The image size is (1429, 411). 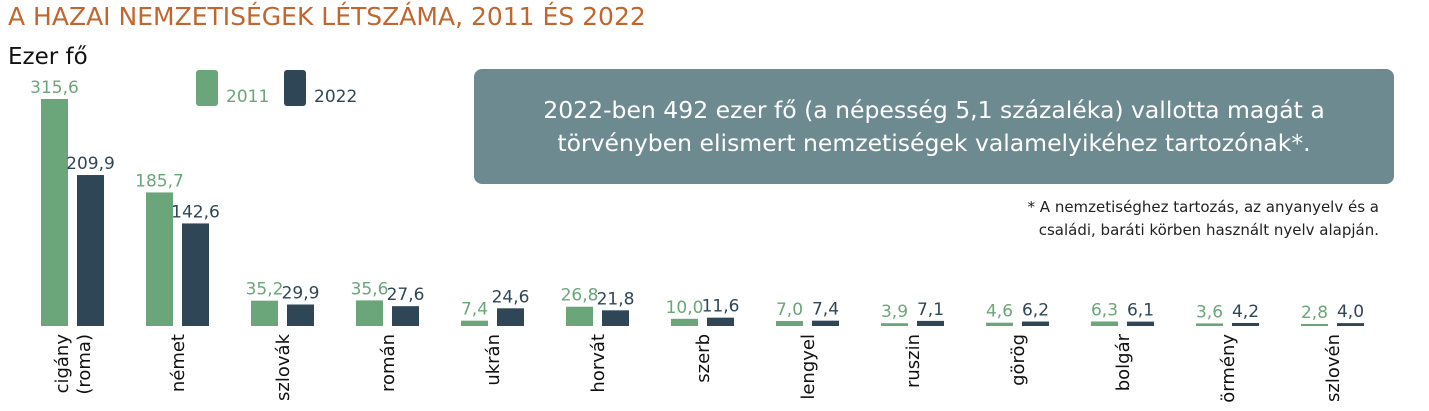 I want to click on data-label-2011: 7,4, so click(x=474, y=310).